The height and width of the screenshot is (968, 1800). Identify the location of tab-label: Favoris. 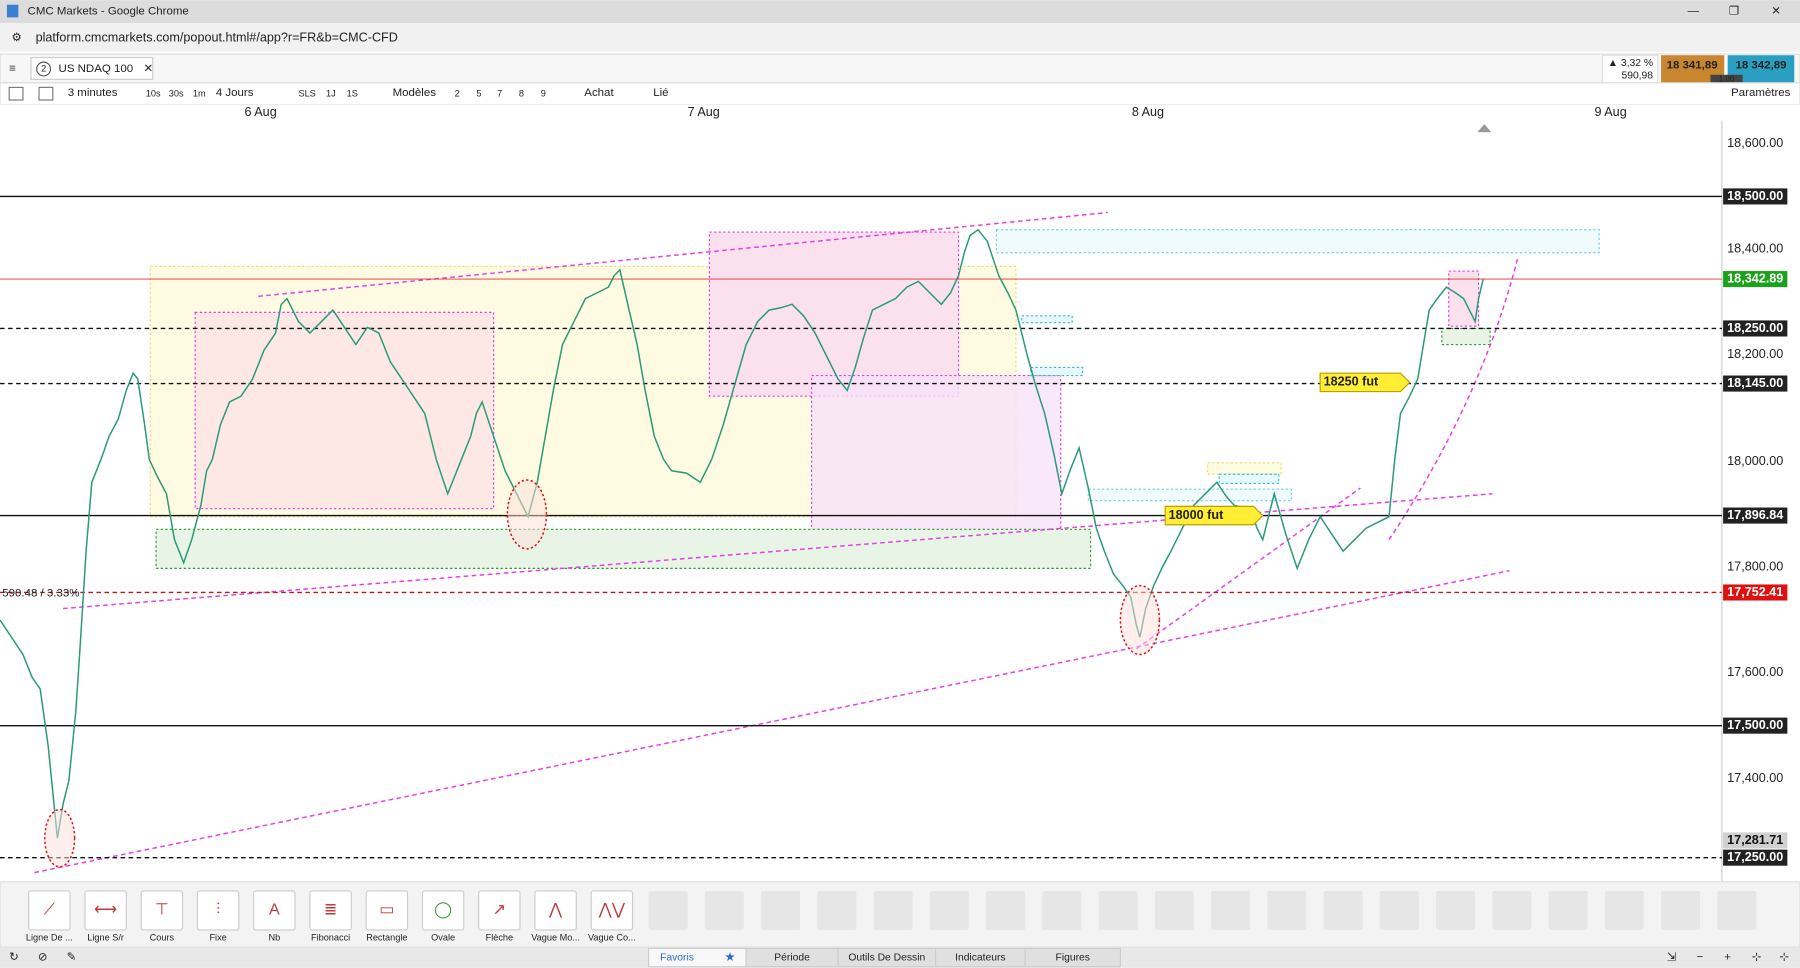
(677, 957).